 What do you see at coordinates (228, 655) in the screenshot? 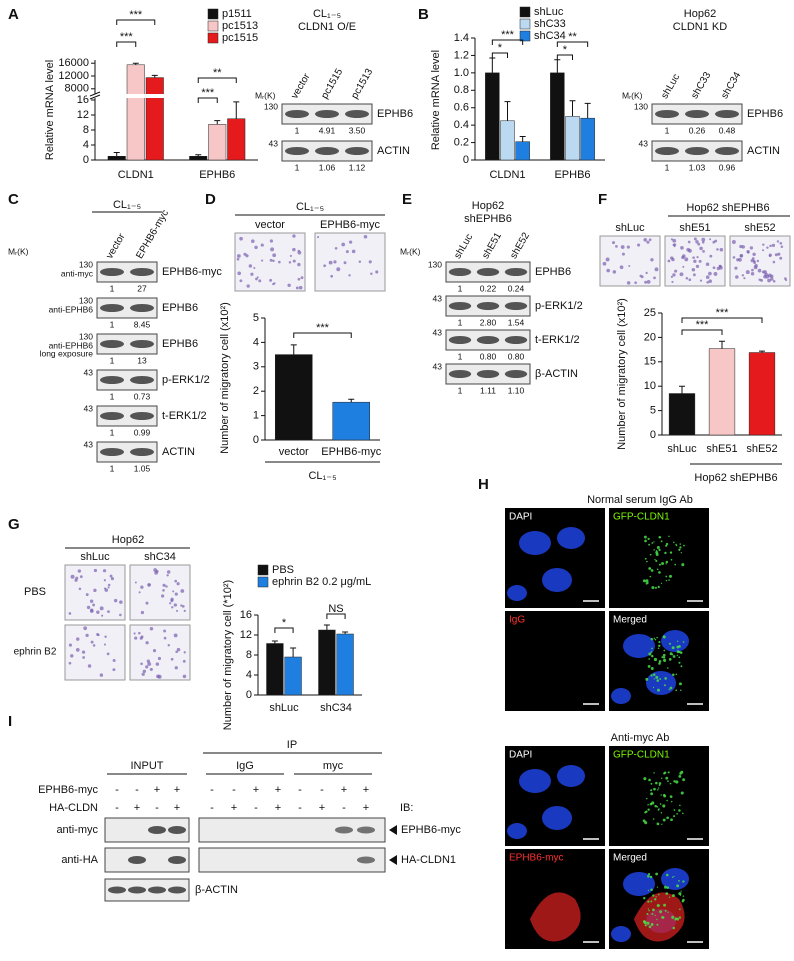
I see `y-axis-label: Number of migratory cell (*10²)` at bounding box center [228, 655].